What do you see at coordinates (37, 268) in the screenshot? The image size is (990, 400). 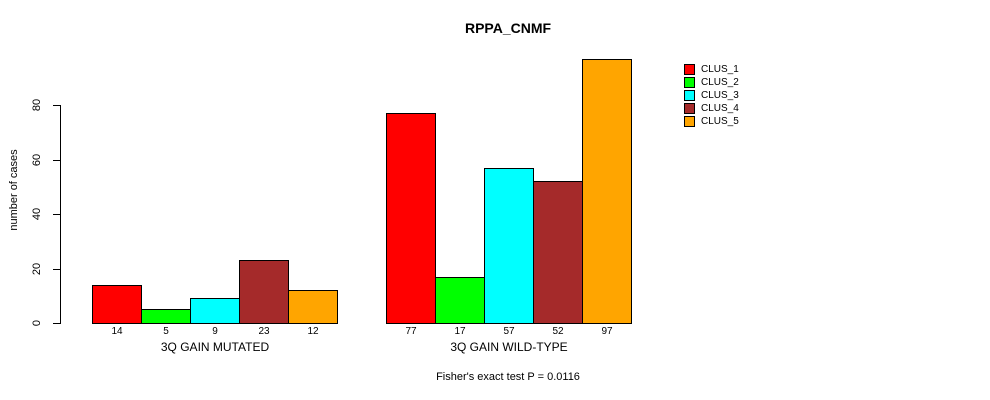 I see `y-axis-tick-label: 20` at bounding box center [37, 268].